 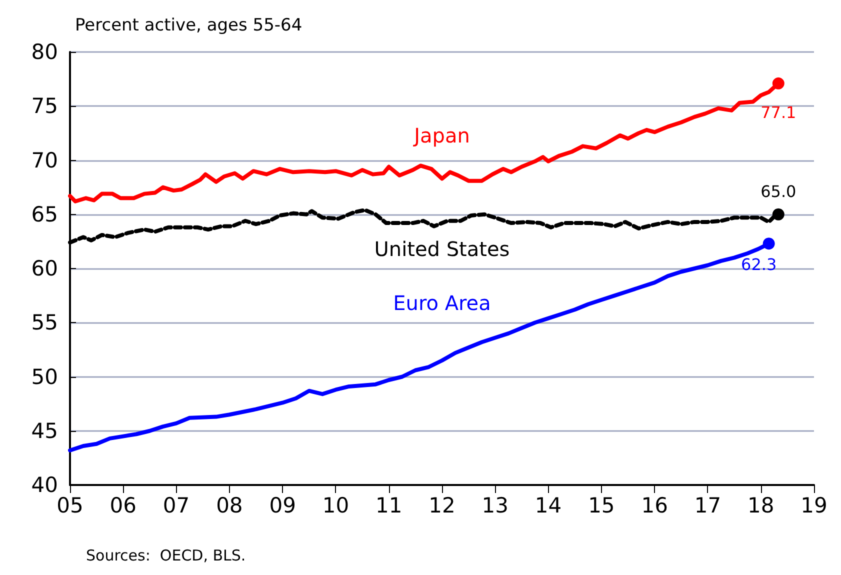 I want to click on series-label: Japan, so click(x=441, y=135).